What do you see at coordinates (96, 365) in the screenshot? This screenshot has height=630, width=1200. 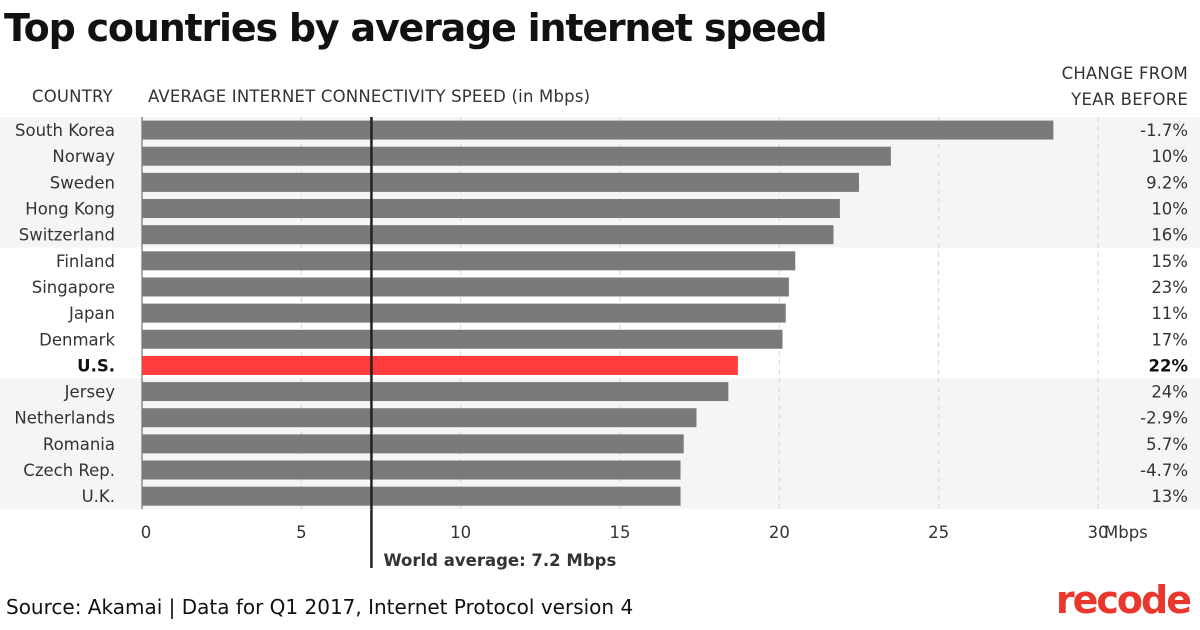 I see `country-label: U.S.` at bounding box center [96, 365].